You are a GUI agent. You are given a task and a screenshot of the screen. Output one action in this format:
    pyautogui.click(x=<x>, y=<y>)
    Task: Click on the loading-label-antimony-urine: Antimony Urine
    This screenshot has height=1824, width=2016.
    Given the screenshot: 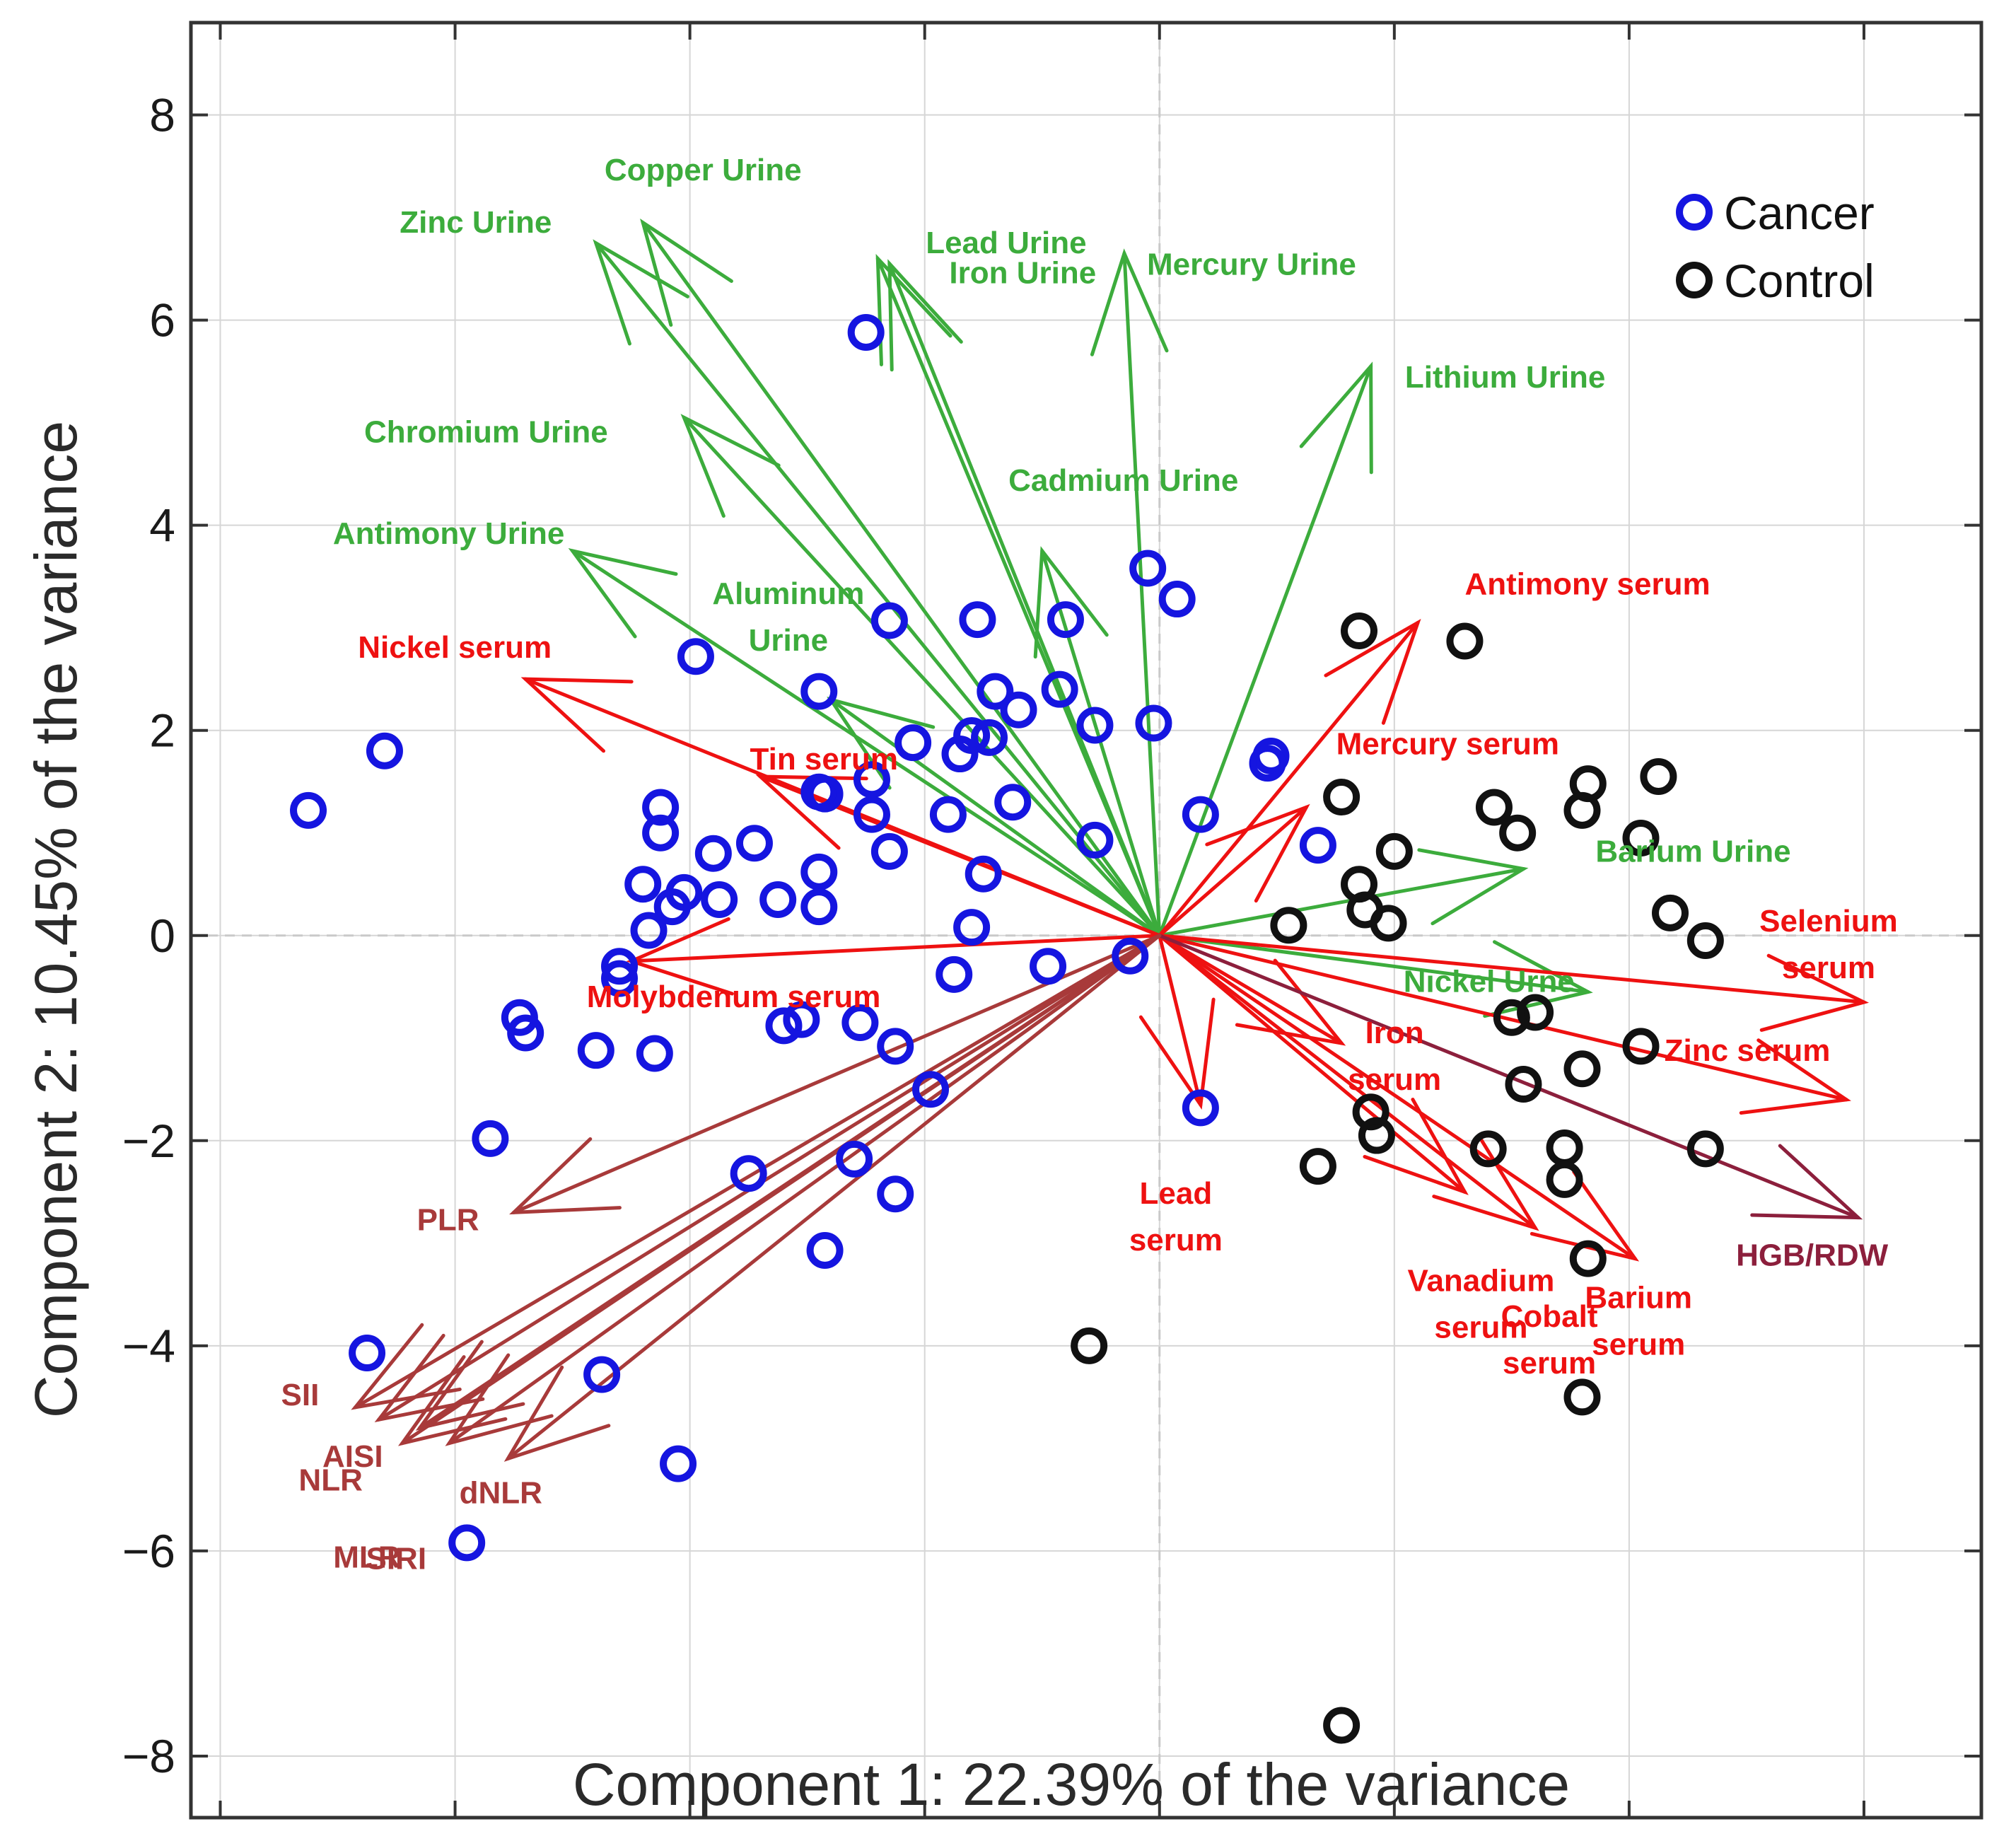 What is the action you would take?
    pyautogui.click(x=449, y=533)
    